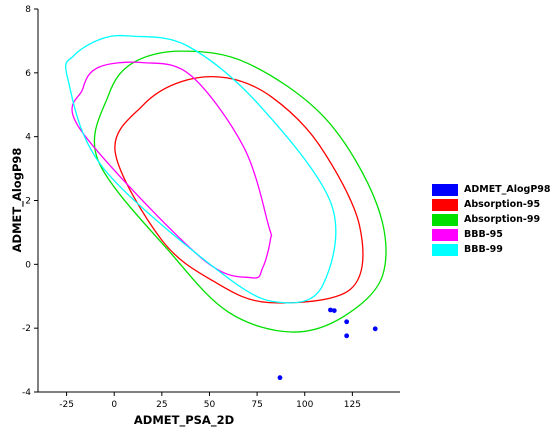 Image resolution: width=550 pixels, height=435 pixels. Describe the element at coordinates (26, 329) in the screenshot. I see `y-tick-label: -2` at that location.